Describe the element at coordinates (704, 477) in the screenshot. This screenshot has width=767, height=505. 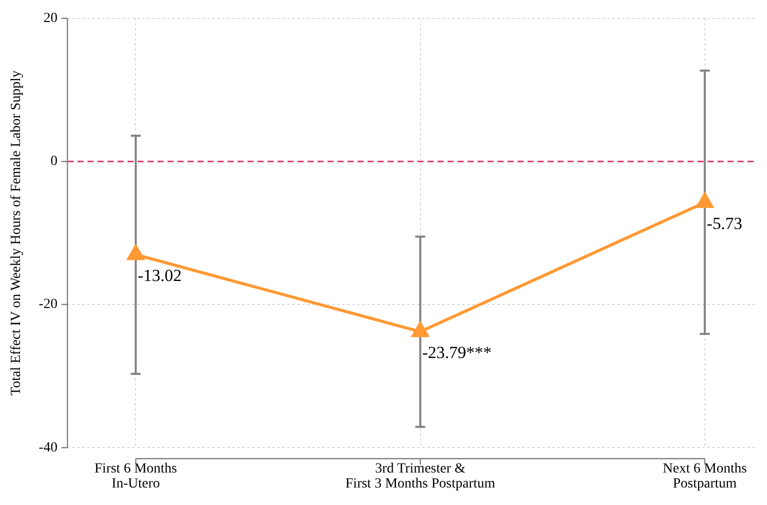
I see `x-tick-label: Next 6 Months Postpartum` at that location.